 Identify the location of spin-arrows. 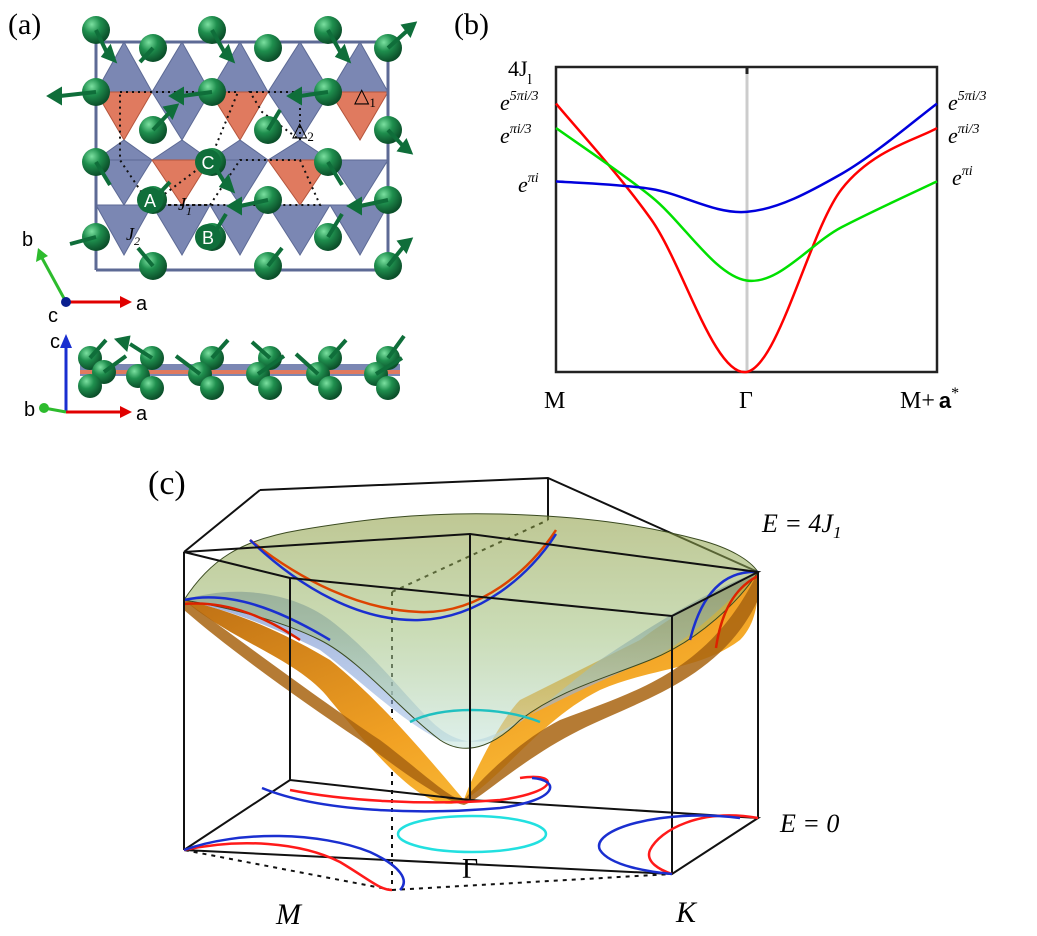
(232, 144).